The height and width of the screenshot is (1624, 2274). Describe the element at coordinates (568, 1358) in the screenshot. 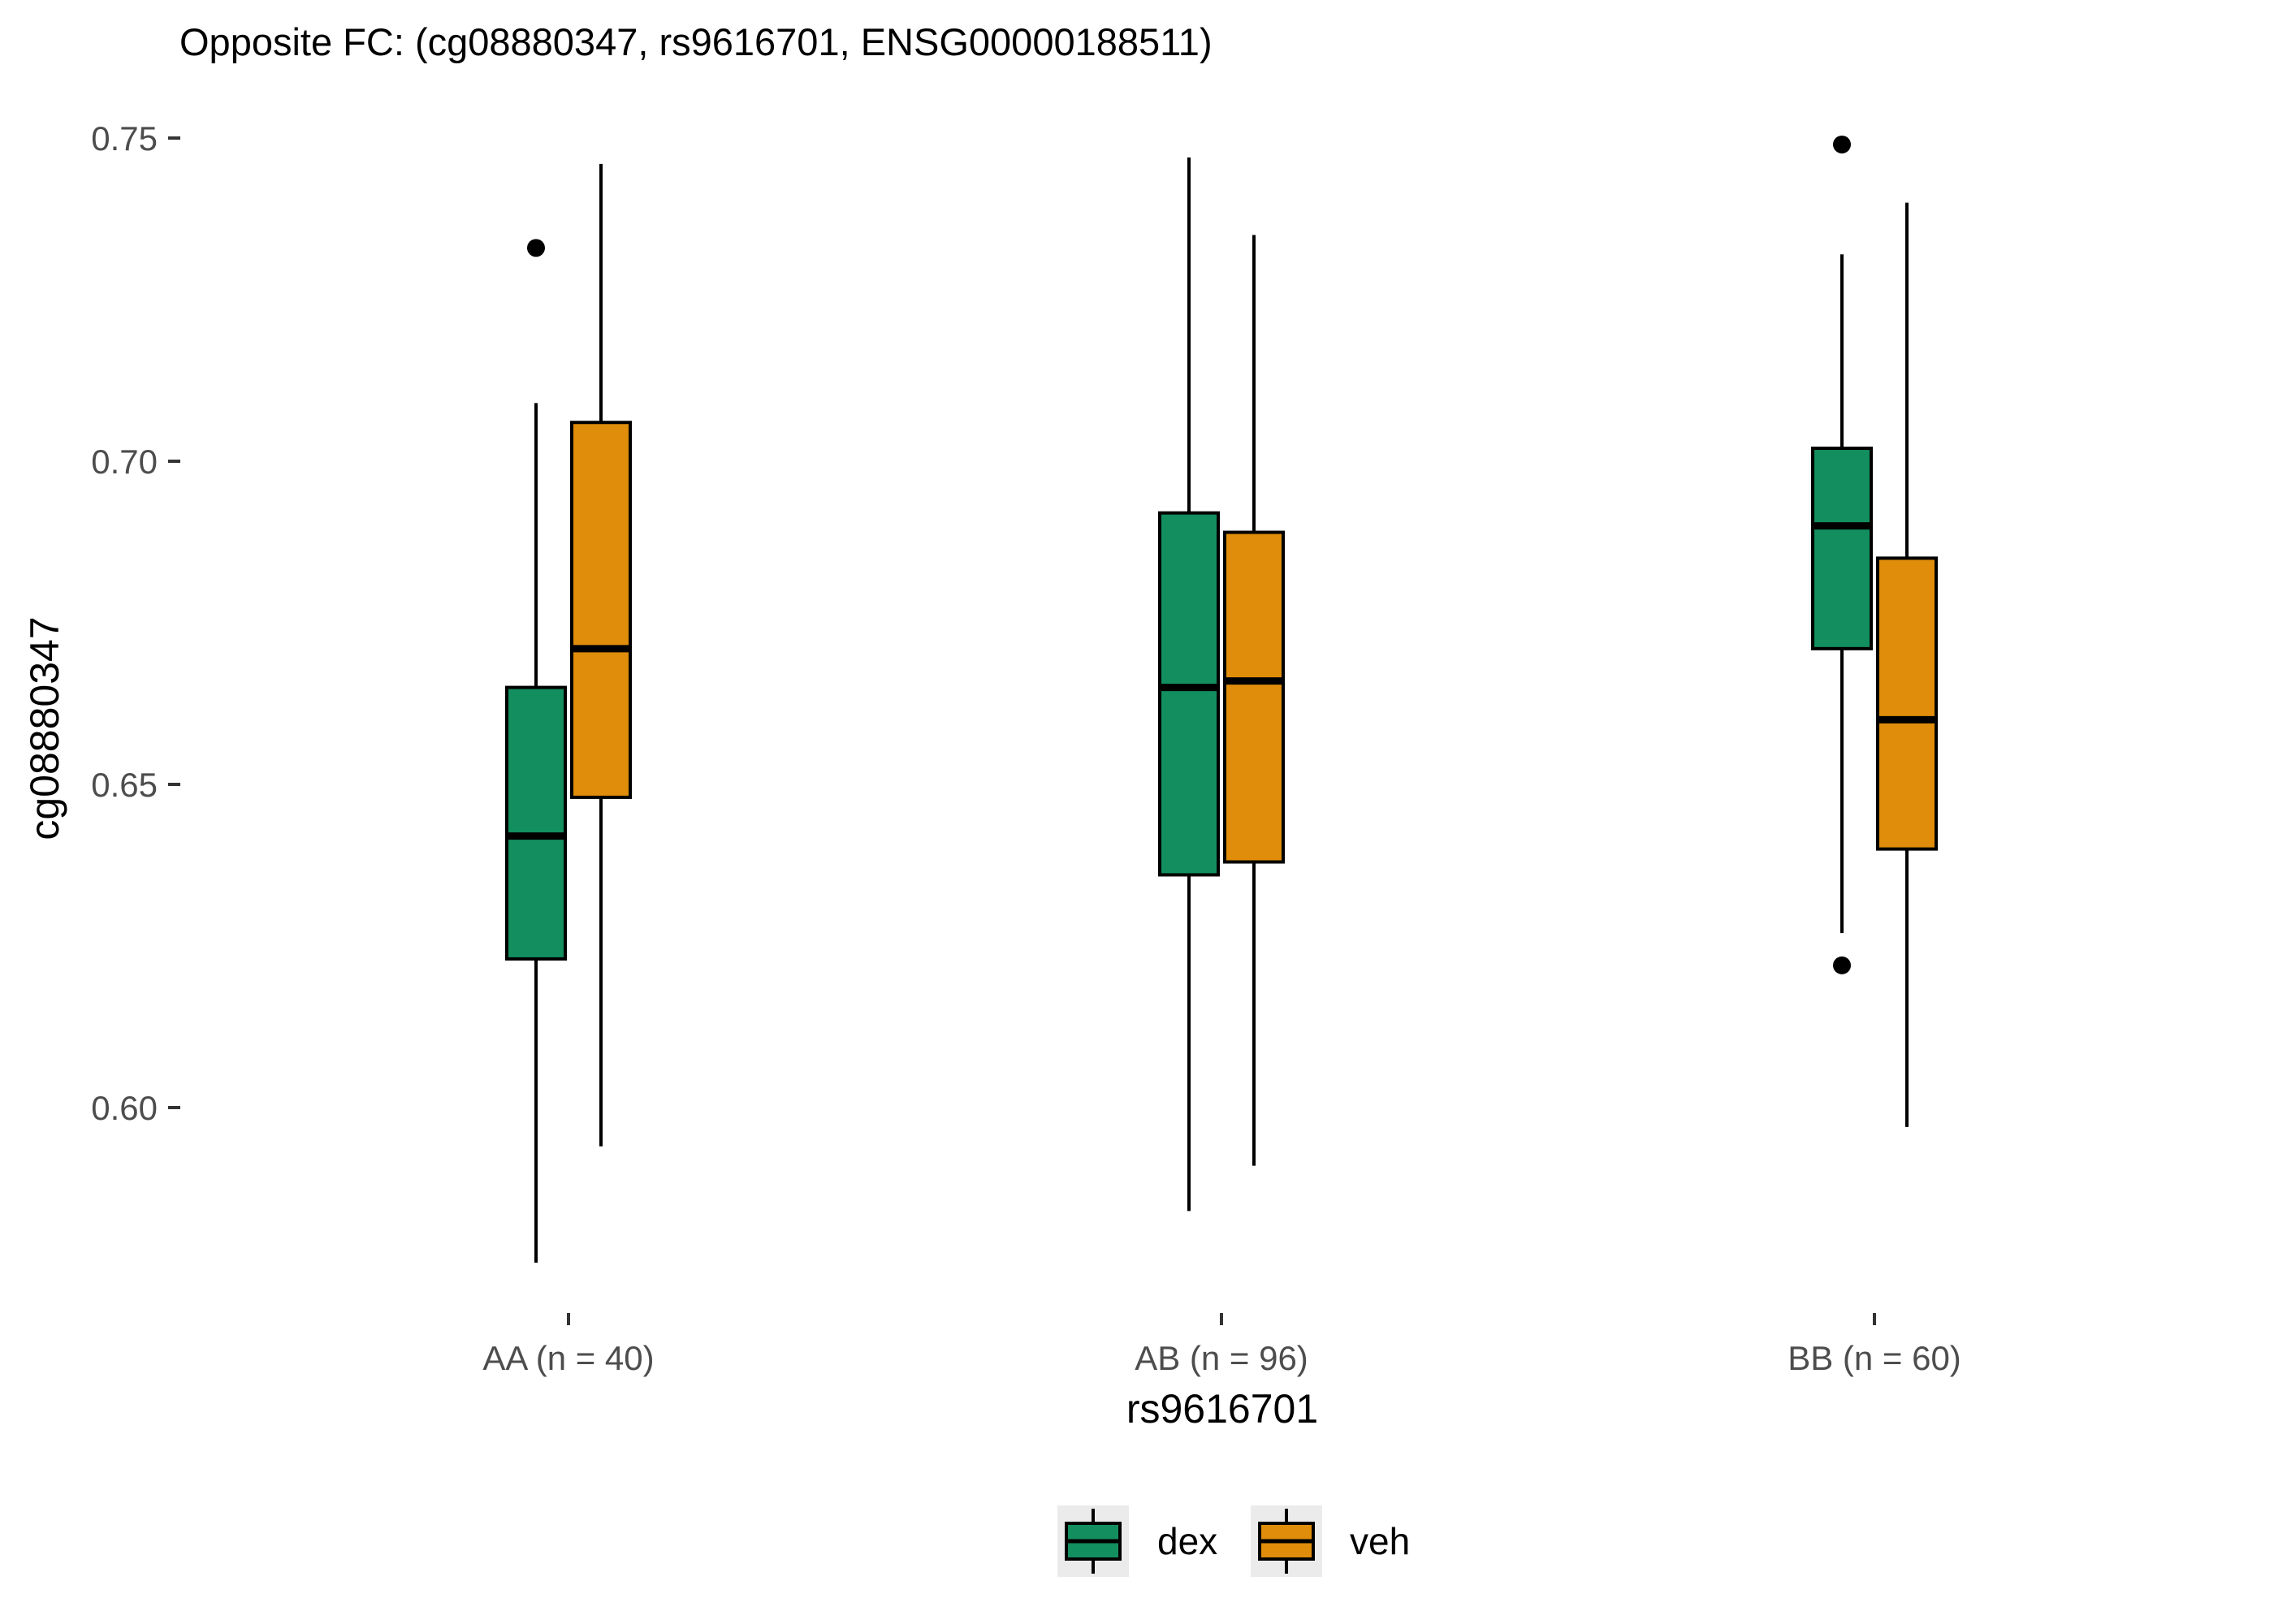

I see `x-tick-label: AA (n = 40)` at that location.